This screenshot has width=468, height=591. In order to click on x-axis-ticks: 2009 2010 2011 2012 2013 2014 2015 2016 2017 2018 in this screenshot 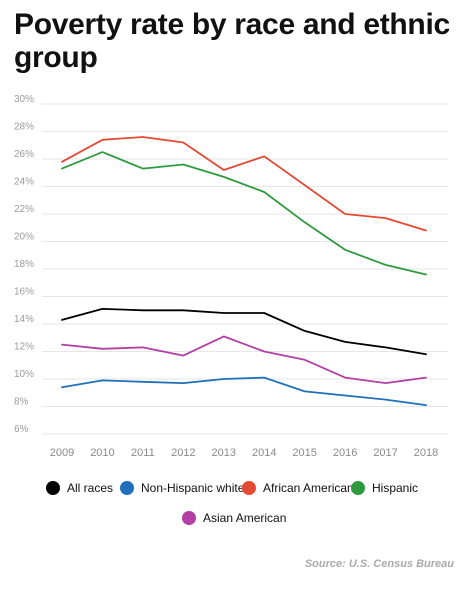, I will do `click(244, 453)`.